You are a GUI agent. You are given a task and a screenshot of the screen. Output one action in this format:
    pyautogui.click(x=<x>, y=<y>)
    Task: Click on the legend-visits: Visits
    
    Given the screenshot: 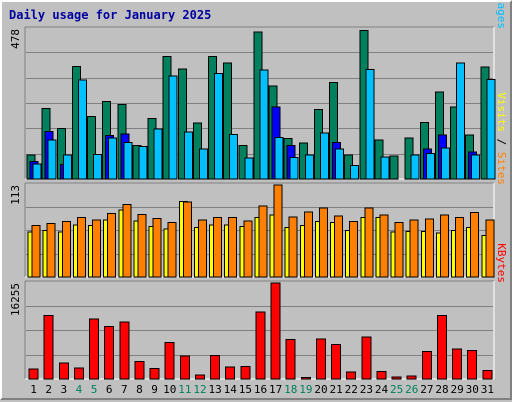 What is the action you would take?
    pyautogui.click(x=501, y=112)
    